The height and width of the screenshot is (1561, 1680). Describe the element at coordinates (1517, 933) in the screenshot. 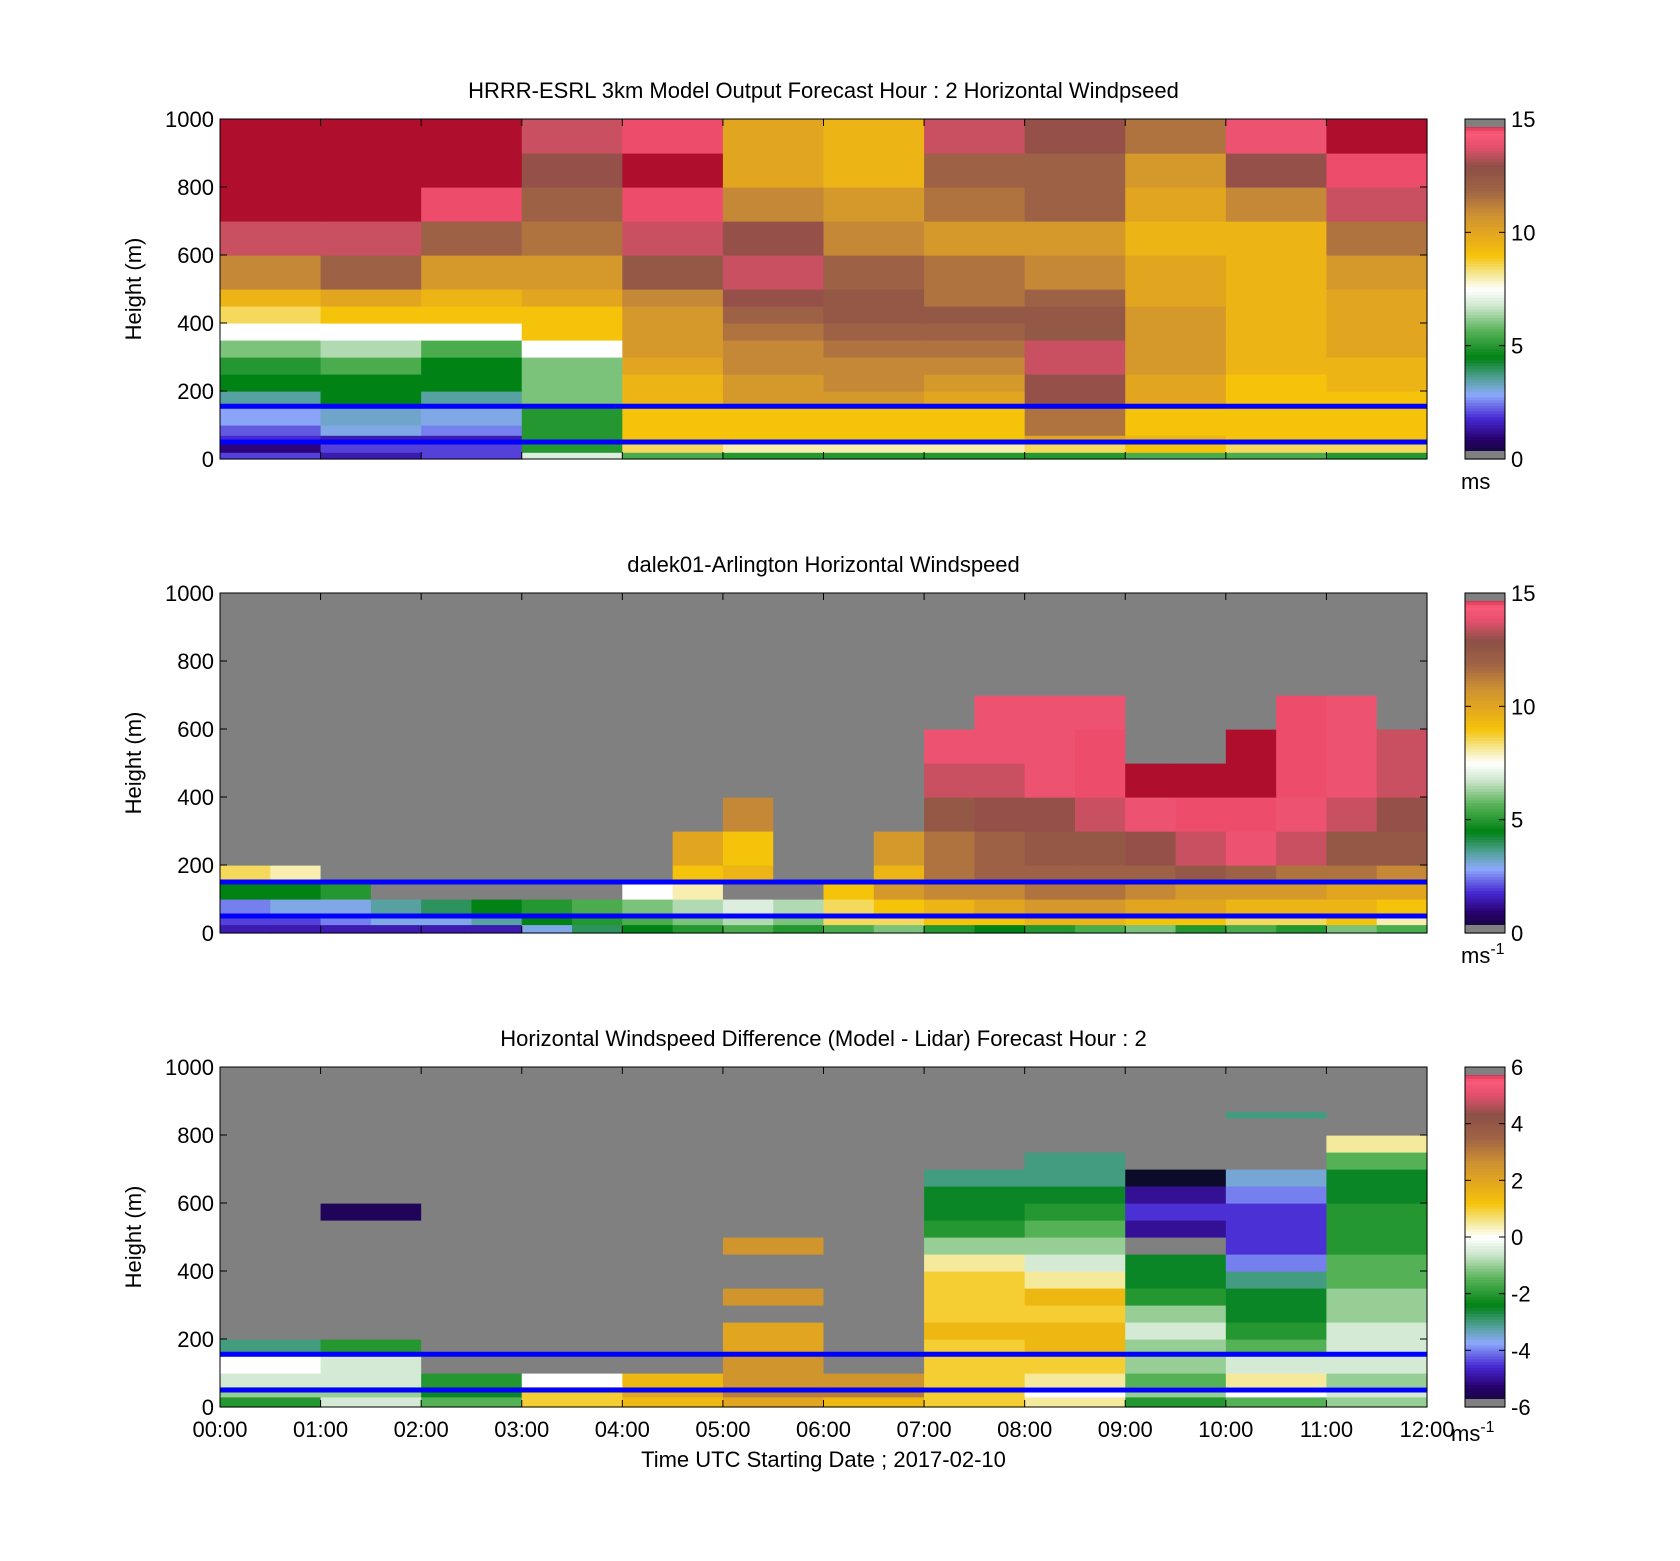

I see `colorbar-tick-label: 0` at that location.